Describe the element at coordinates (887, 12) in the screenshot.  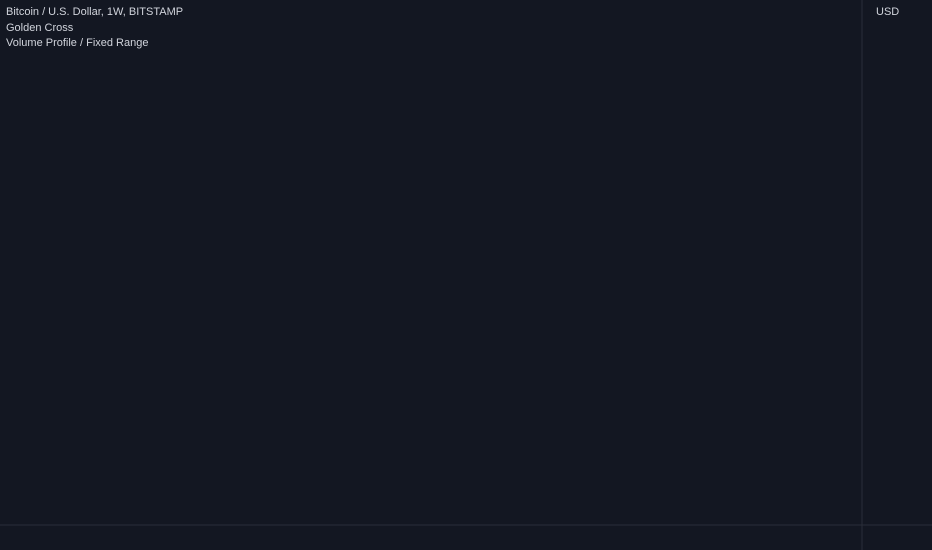
I see `currency-label: USD` at that location.